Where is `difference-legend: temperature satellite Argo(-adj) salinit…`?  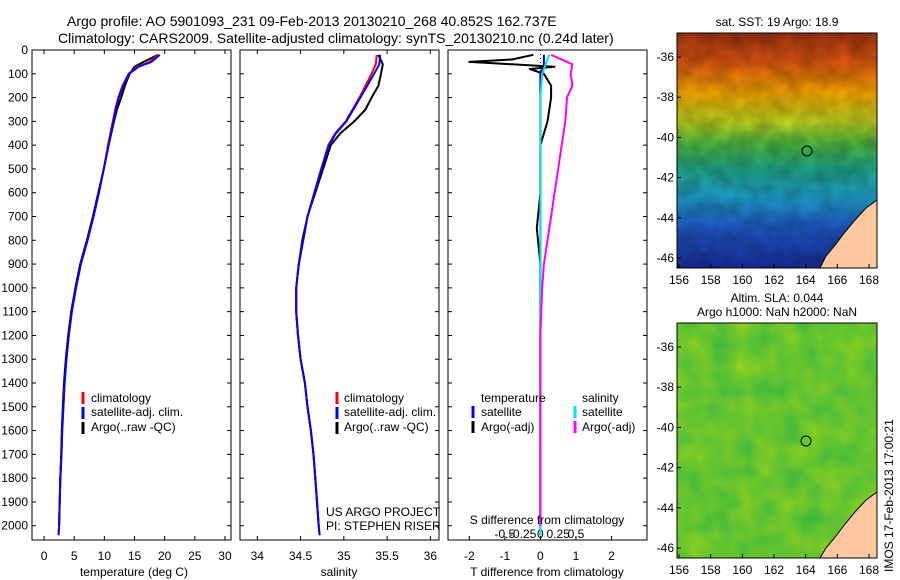 difference-legend: temperature satellite Argo(-adj) salinit… is located at coordinates (553, 412).